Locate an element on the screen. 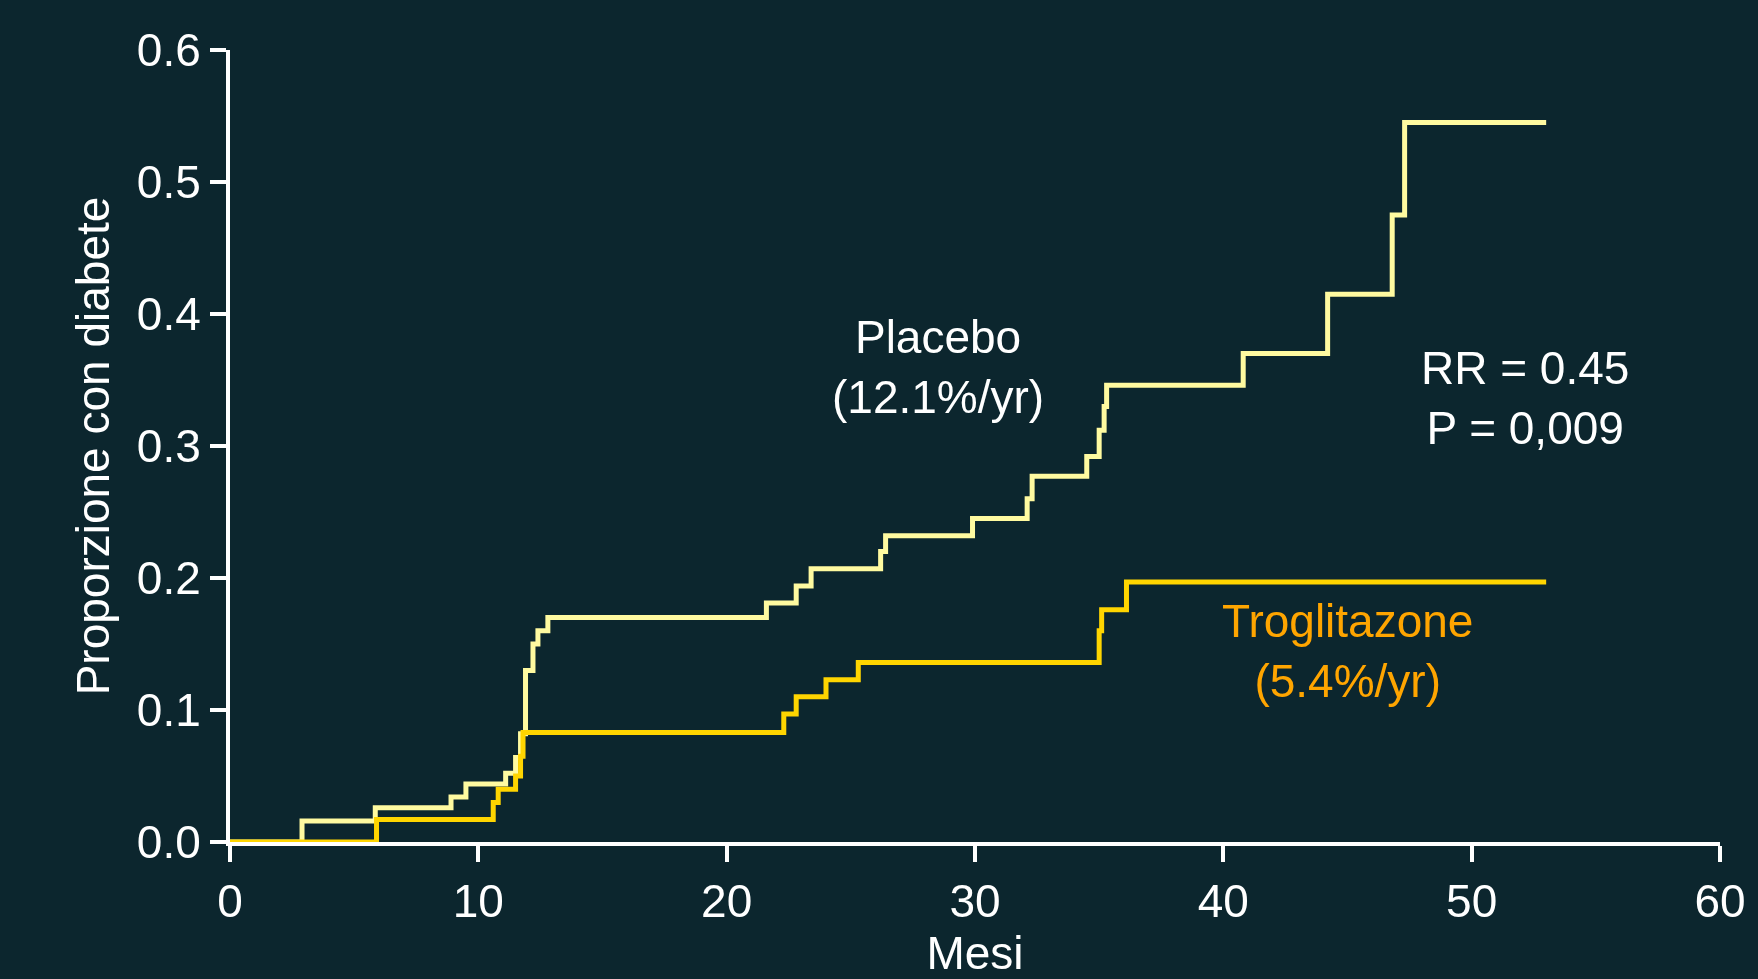  y-tick-label: 0.5 is located at coordinates (168, 182).